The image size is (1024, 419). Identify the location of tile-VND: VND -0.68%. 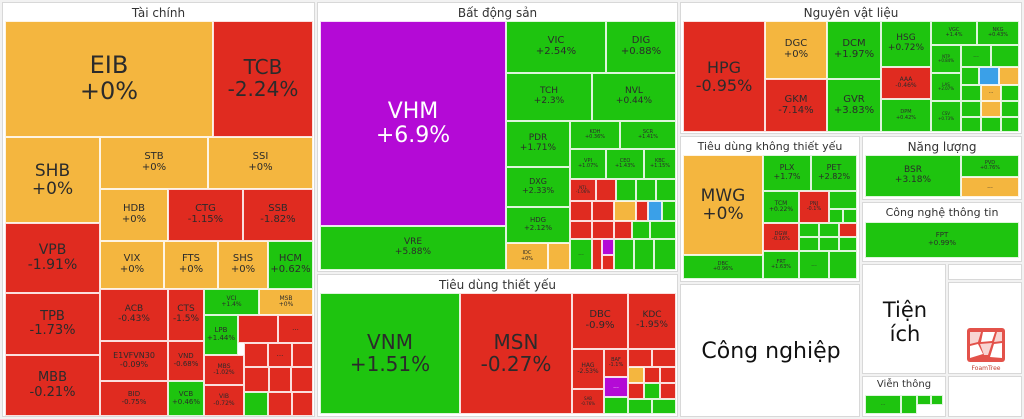
(186, 361).